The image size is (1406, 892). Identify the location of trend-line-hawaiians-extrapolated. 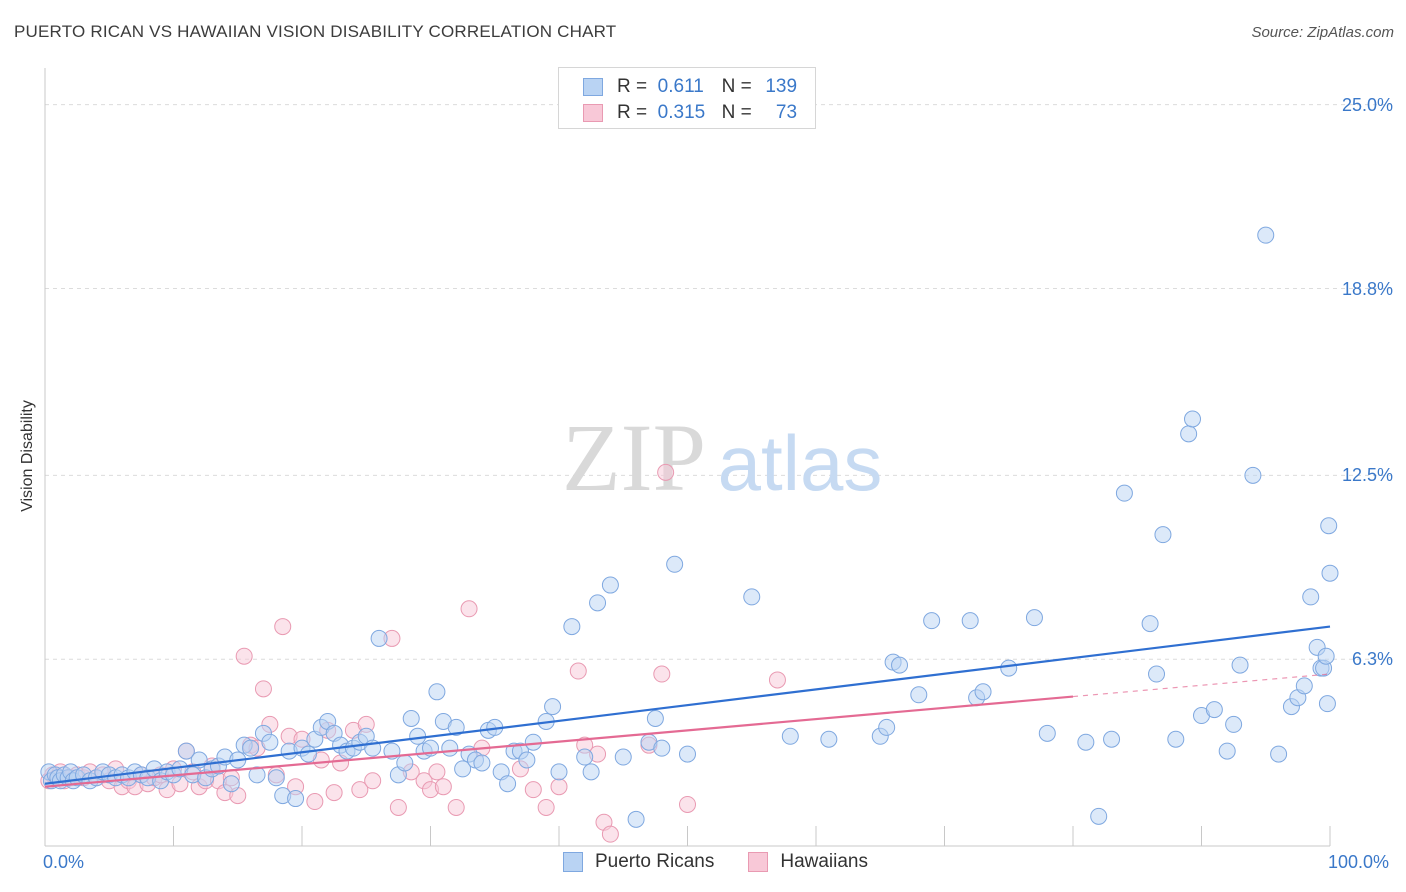
(1201, 685).